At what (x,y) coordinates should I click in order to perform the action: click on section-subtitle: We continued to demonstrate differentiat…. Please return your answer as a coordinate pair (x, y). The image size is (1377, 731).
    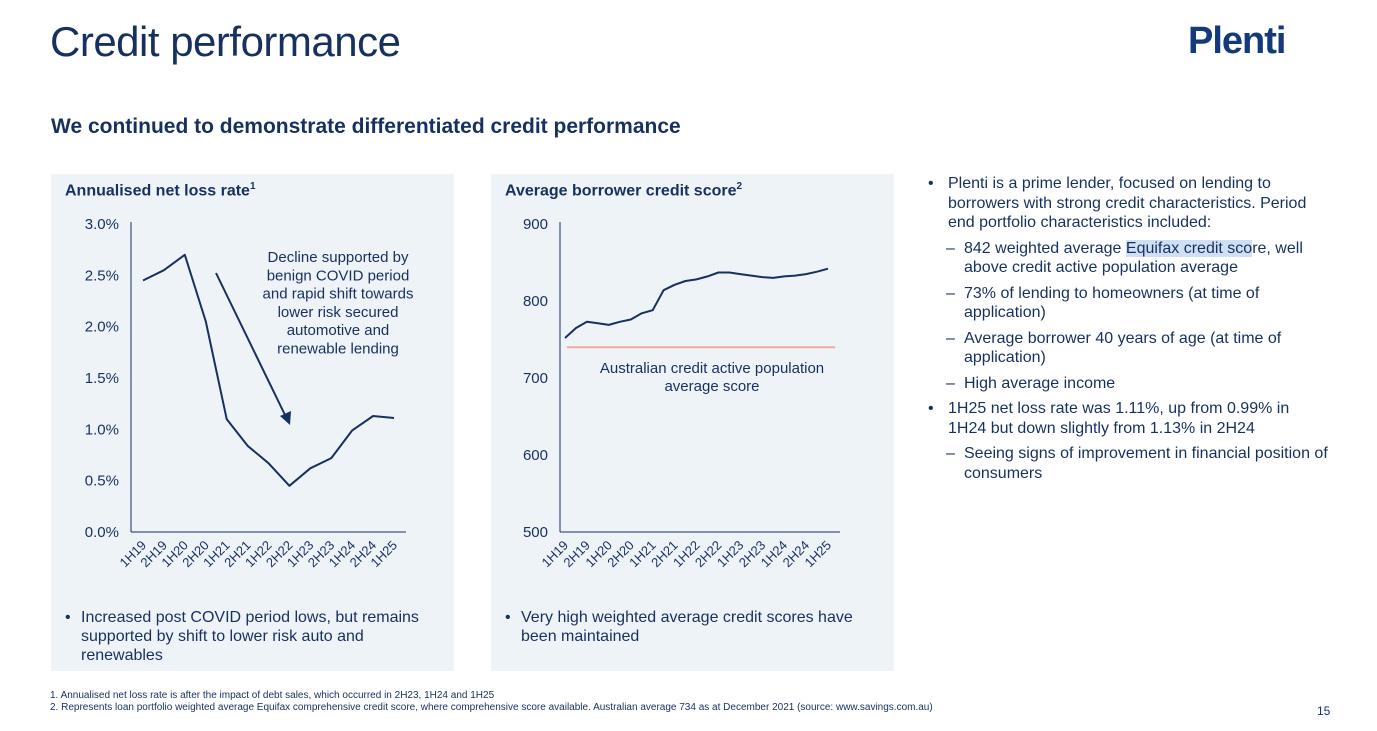
    Looking at the image, I should click on (366, 126).